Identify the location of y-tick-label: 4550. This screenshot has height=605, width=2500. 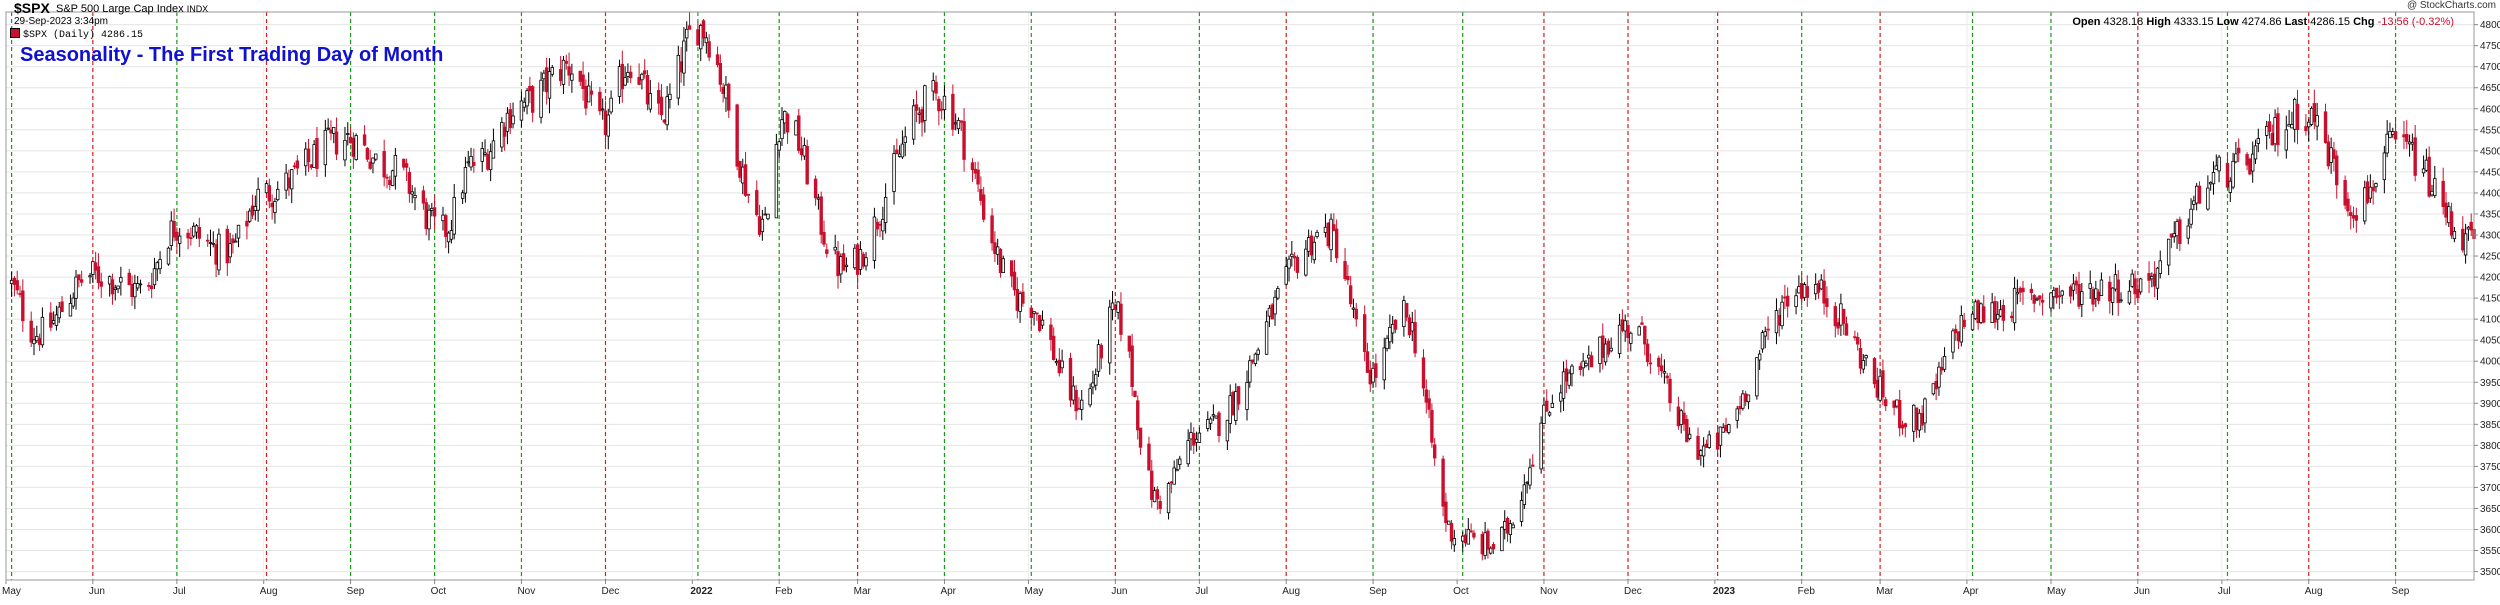
(2490, 130).